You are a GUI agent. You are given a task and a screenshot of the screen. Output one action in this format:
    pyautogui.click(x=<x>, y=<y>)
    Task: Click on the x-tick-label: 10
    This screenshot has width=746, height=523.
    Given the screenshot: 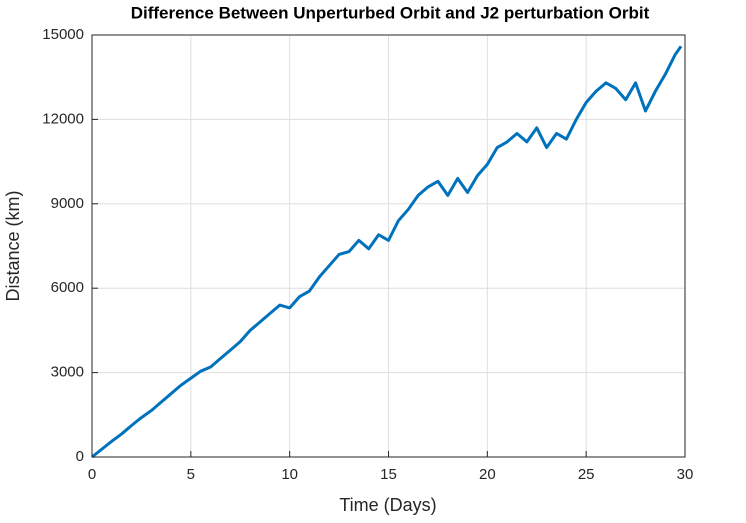 What is the action you would take?
    pyautogui.click(x=289, y=474)
    